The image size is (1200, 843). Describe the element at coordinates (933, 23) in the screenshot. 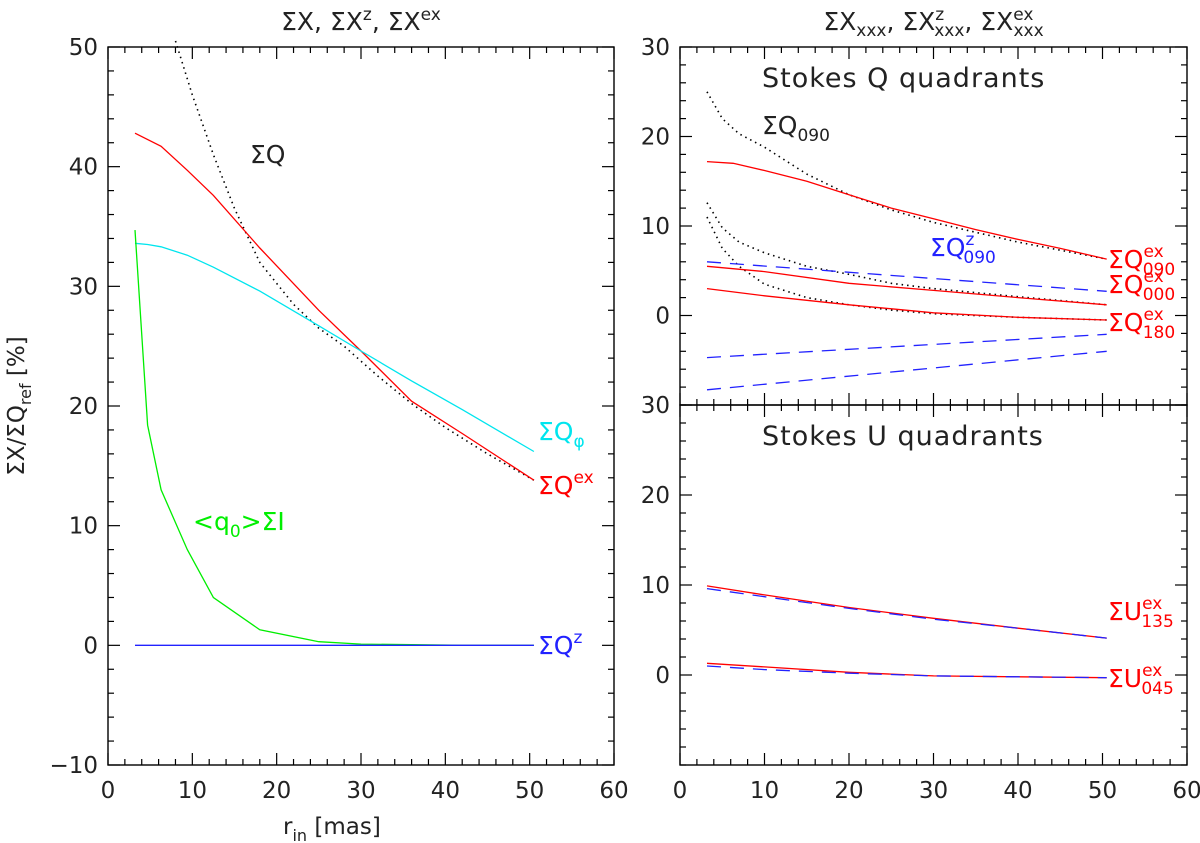

I see `chart-title-1: ΣXxxx, ΣXz xxx, ΣXex xxx` at that location.